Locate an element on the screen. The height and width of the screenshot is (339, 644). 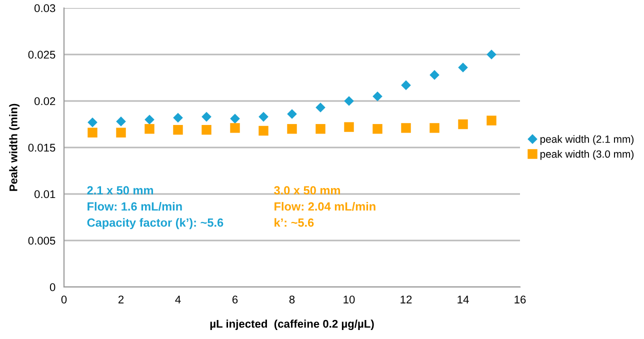
x-tick-label: 8 is located at coordinates (292, 300).